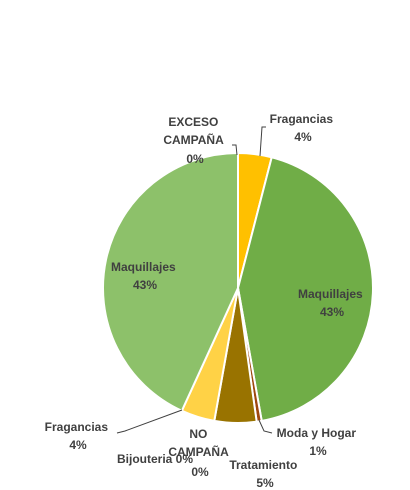 Image resolution: width=410 pixels, height=490 pixels. What do you see at coordinates (332, 303) in the screenshot?
I see `label-maquillajes-a: Maquillajes 43%` at bounding box center [332, 303].